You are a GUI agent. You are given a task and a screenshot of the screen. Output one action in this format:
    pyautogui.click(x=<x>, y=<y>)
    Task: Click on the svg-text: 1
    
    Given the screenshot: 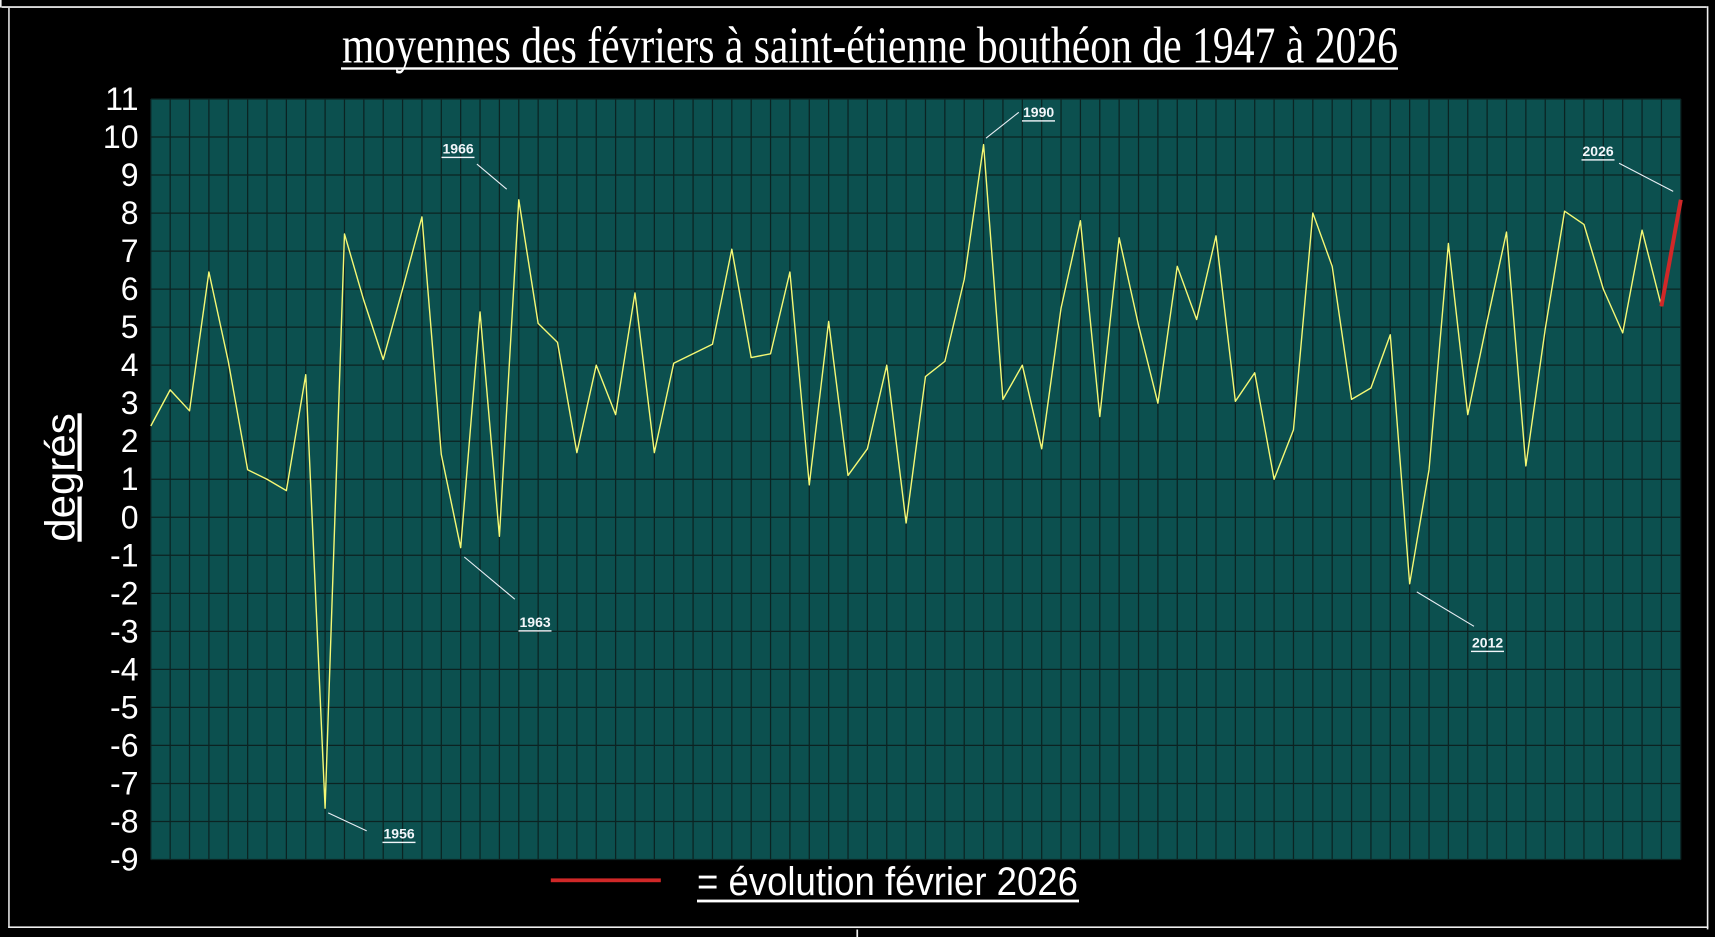 What is the action you would take?
    pyautogui.click(x=130, y=479)
    